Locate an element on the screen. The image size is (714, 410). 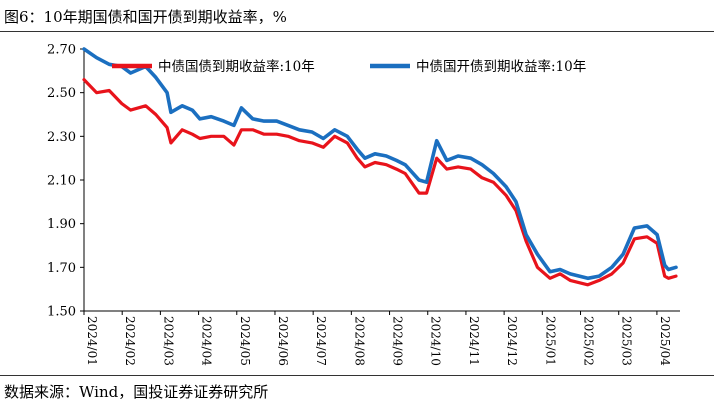
figure-title: 图6：10年期国债和国开债到期收益率，% is located at coordinates (145, 17).